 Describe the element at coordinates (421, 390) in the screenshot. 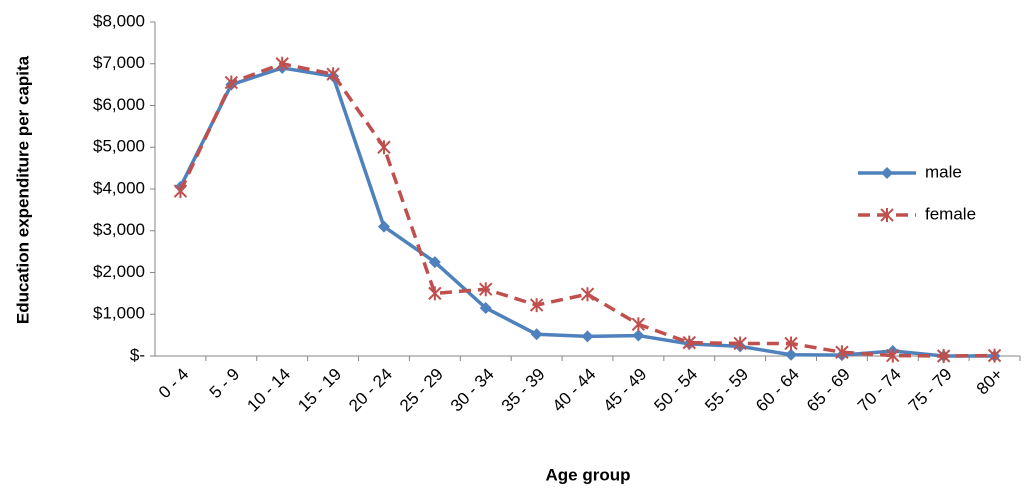

I see `x-tick-label: 25 - 29` at that location.